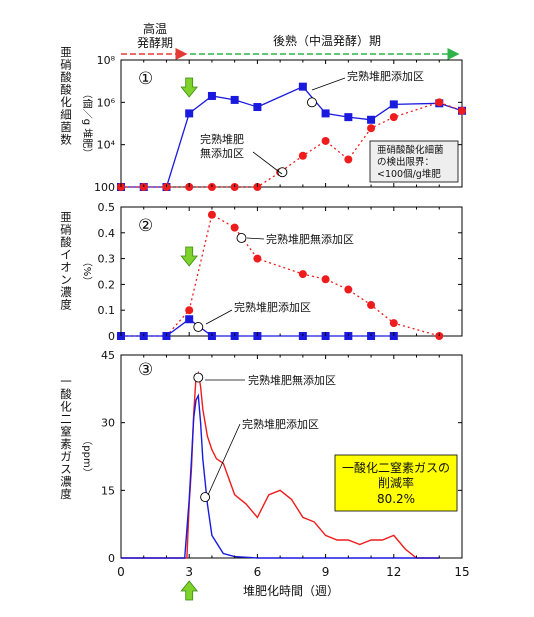  What do you see at coordinates (108, 490) in the screenshot?
I see `y-tick-label: 15` at bounding box center [108, 490].